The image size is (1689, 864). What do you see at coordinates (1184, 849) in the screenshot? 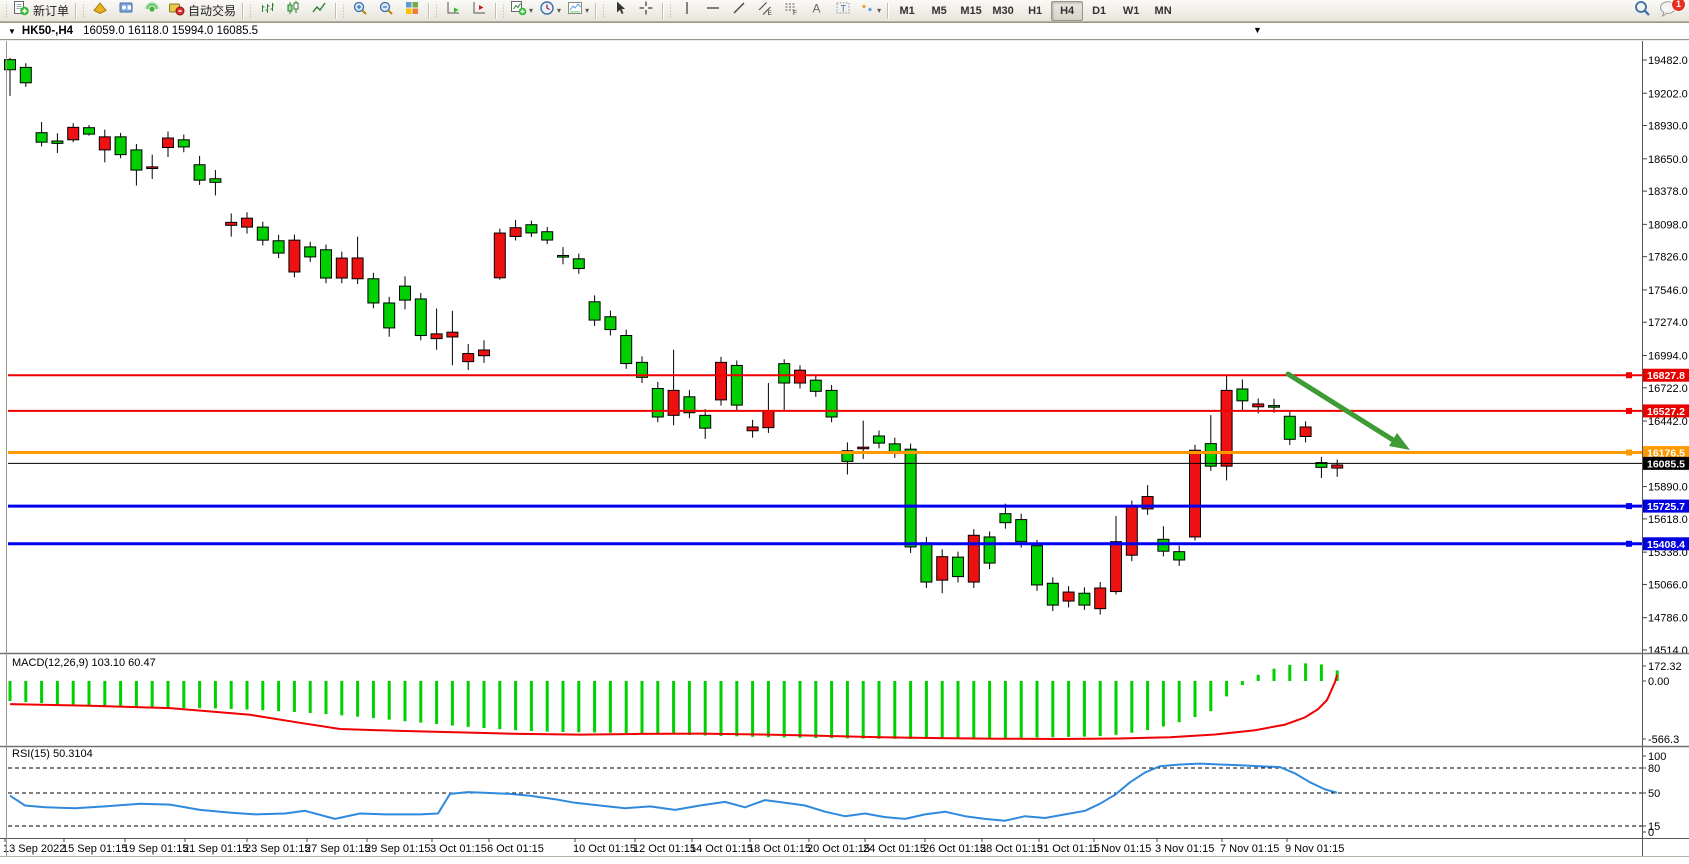
I see `time-axis-label: 3 Nov 01:15` at bounding box center [1184, 849].